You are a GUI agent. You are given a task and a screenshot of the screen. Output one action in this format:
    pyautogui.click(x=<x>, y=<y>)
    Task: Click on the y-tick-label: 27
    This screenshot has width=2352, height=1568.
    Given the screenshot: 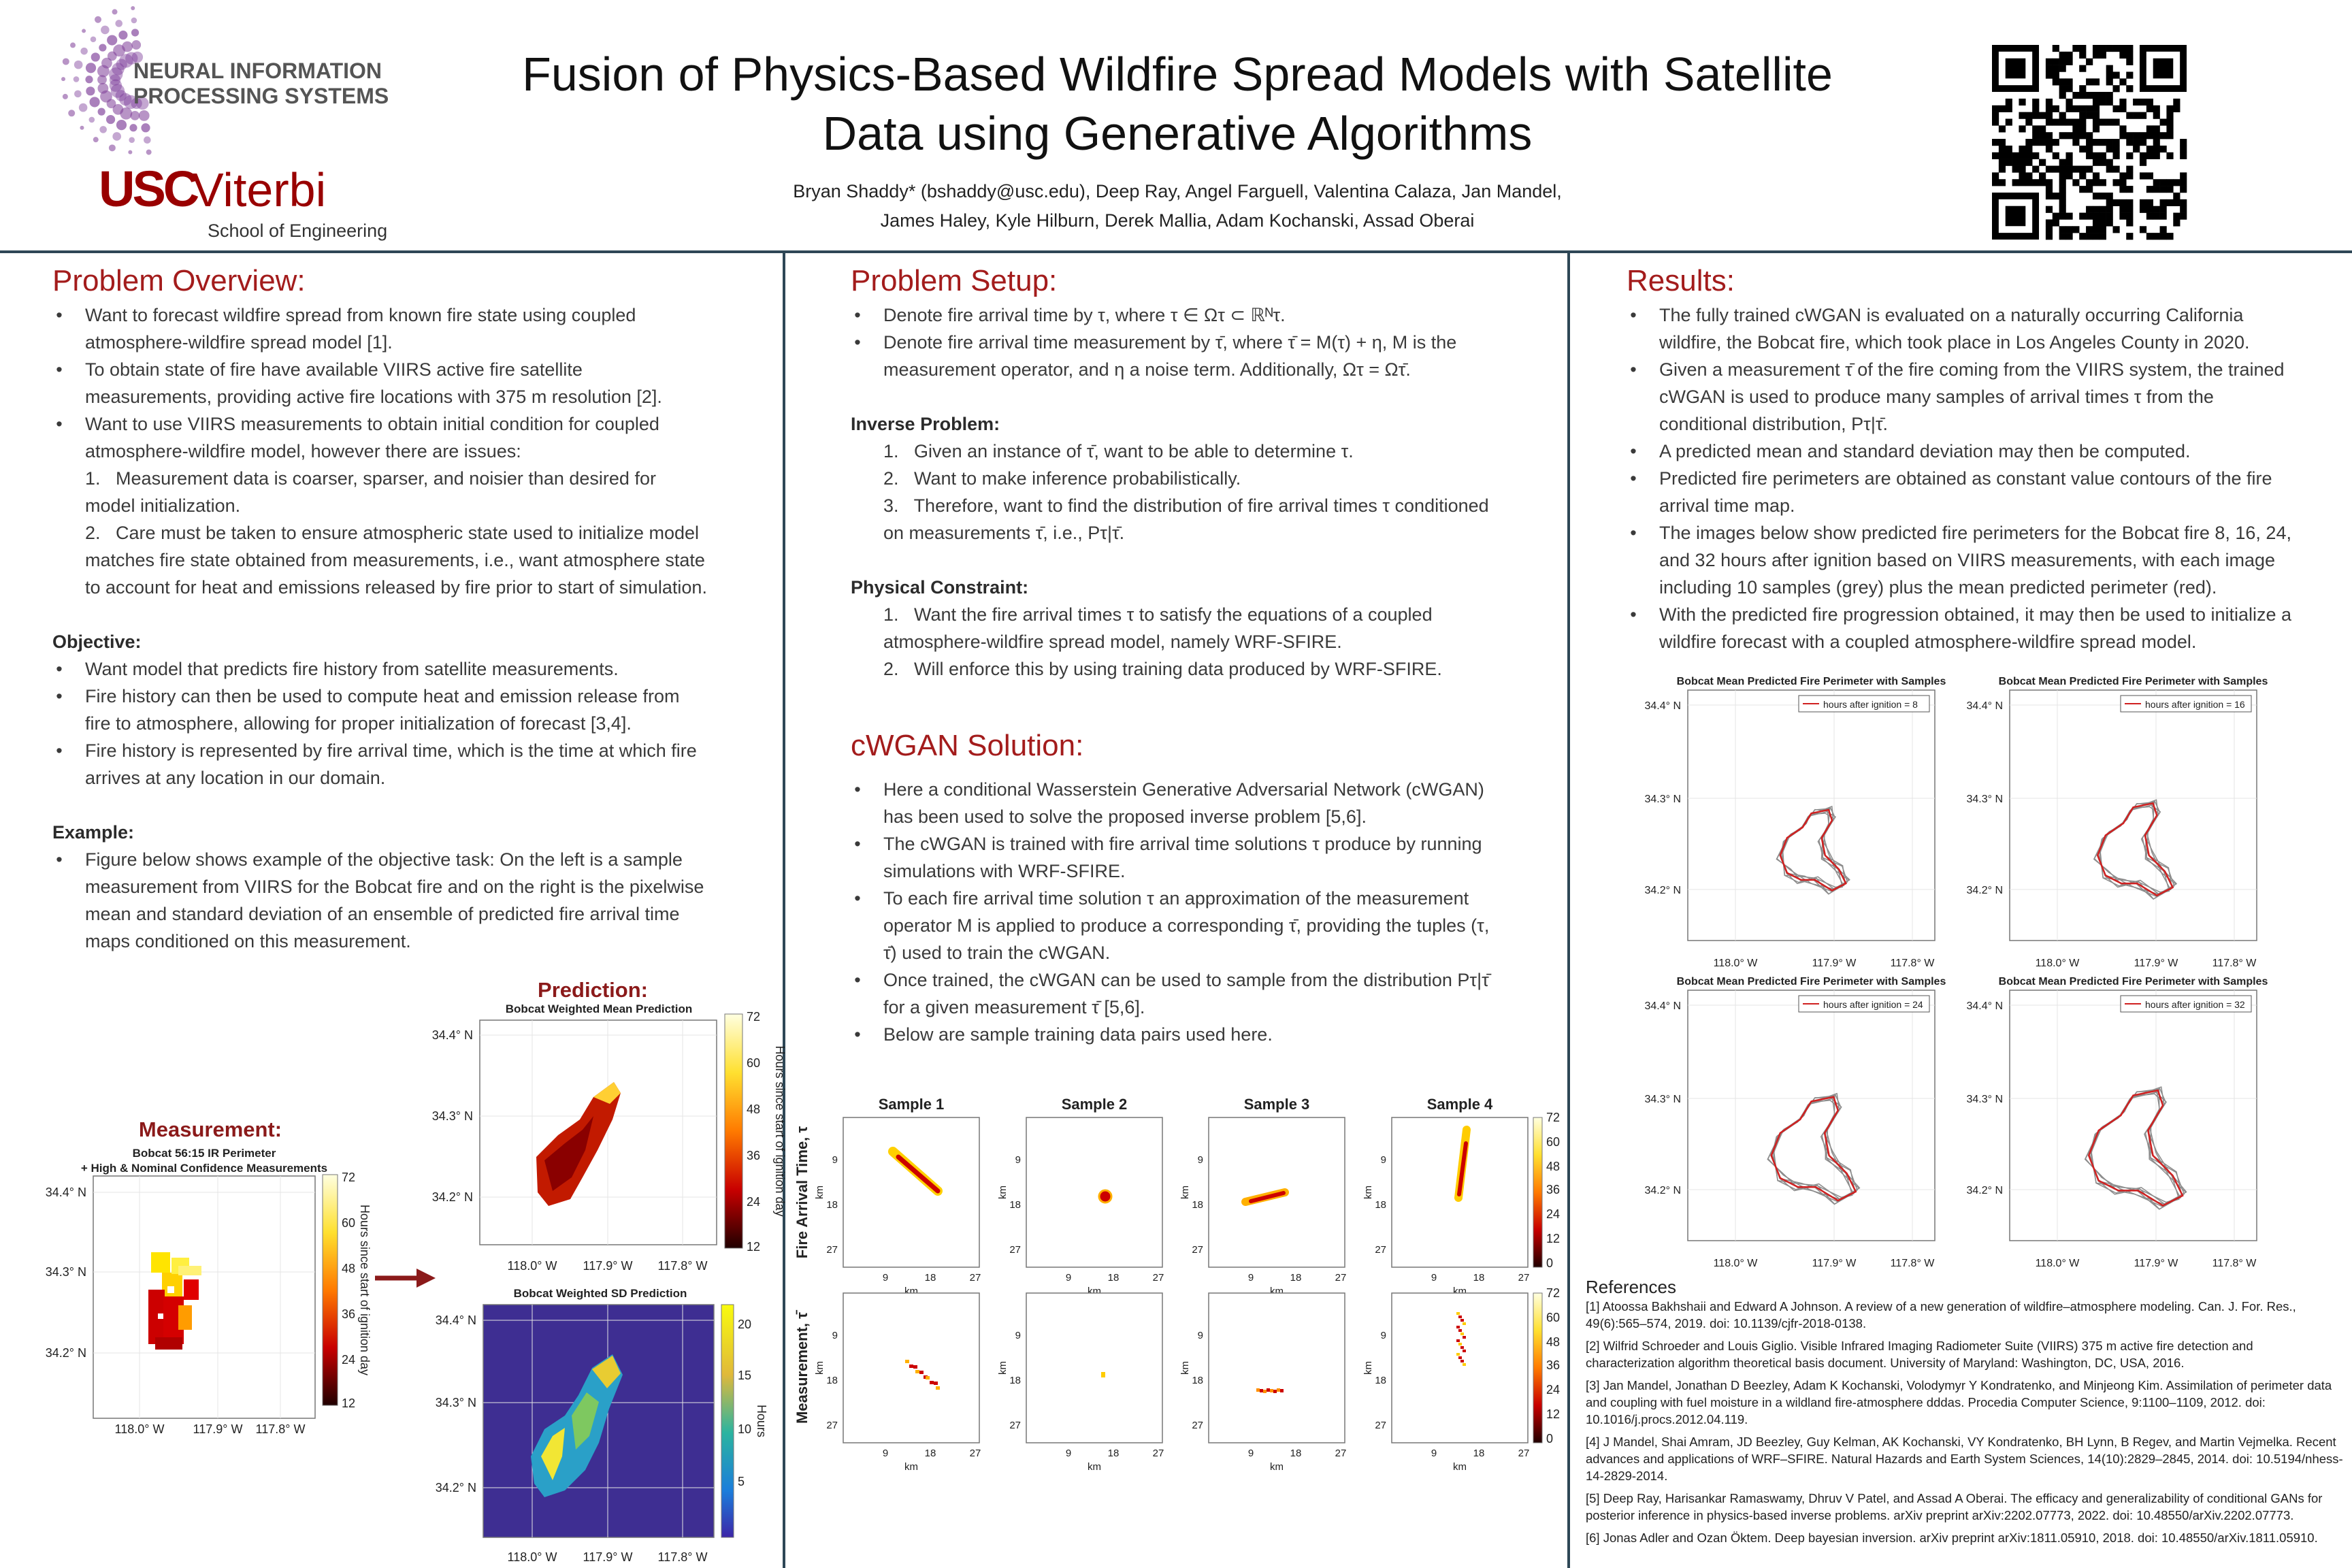 What is the action you would take?
    pyautogui.click(x=832, y=1250)
    